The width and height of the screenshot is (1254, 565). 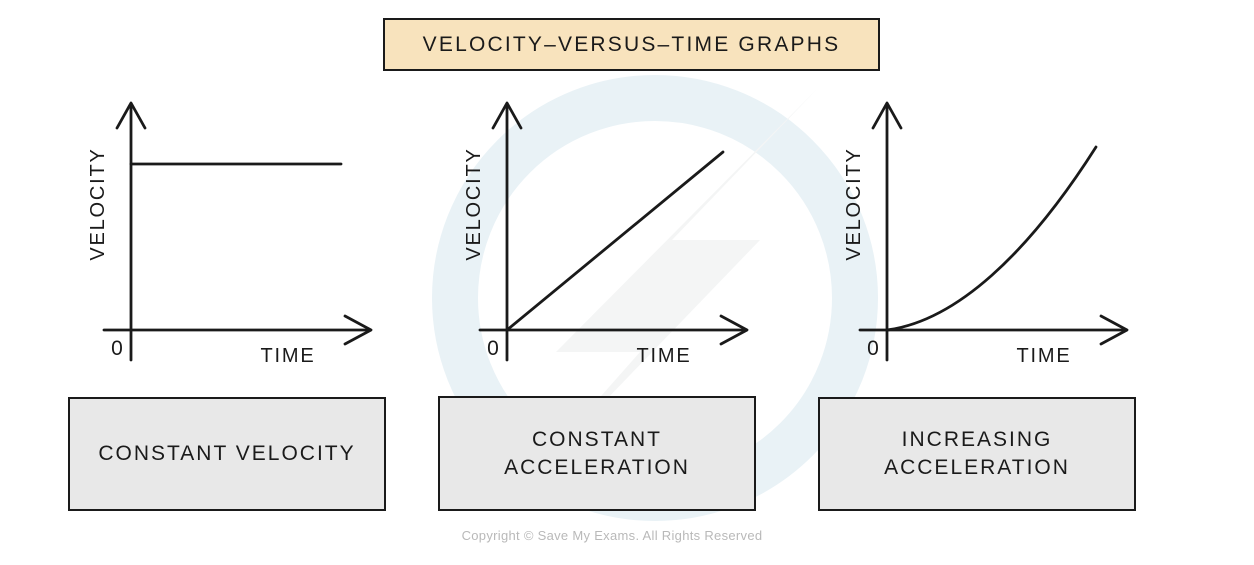 I want to click on velocity-curve-linear, so click(x=615, y=241).